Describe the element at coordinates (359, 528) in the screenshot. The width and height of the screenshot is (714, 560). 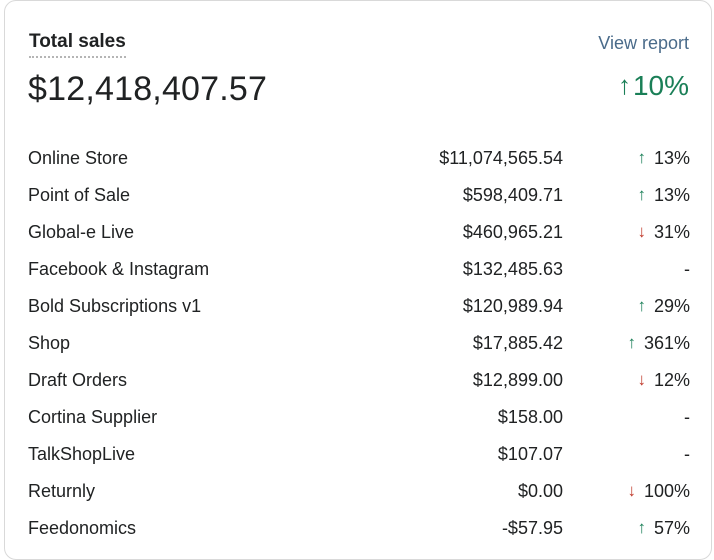
I see `table-row: Feedonomics -$57.95 ↑ 57%` at that location.